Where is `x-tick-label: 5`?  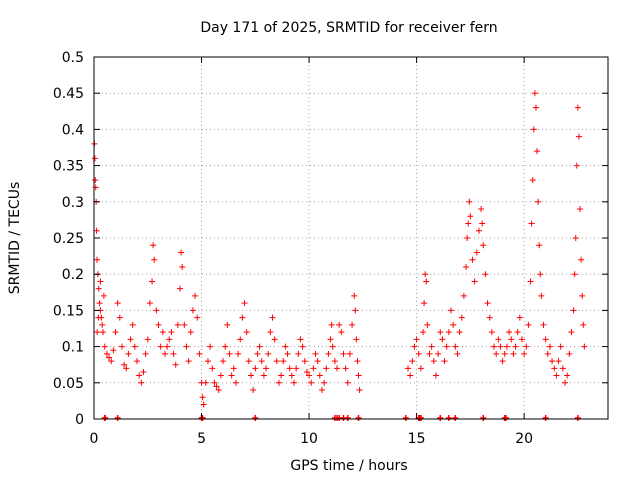 x-tick-label: 5 is located at coordinates (201, 439).